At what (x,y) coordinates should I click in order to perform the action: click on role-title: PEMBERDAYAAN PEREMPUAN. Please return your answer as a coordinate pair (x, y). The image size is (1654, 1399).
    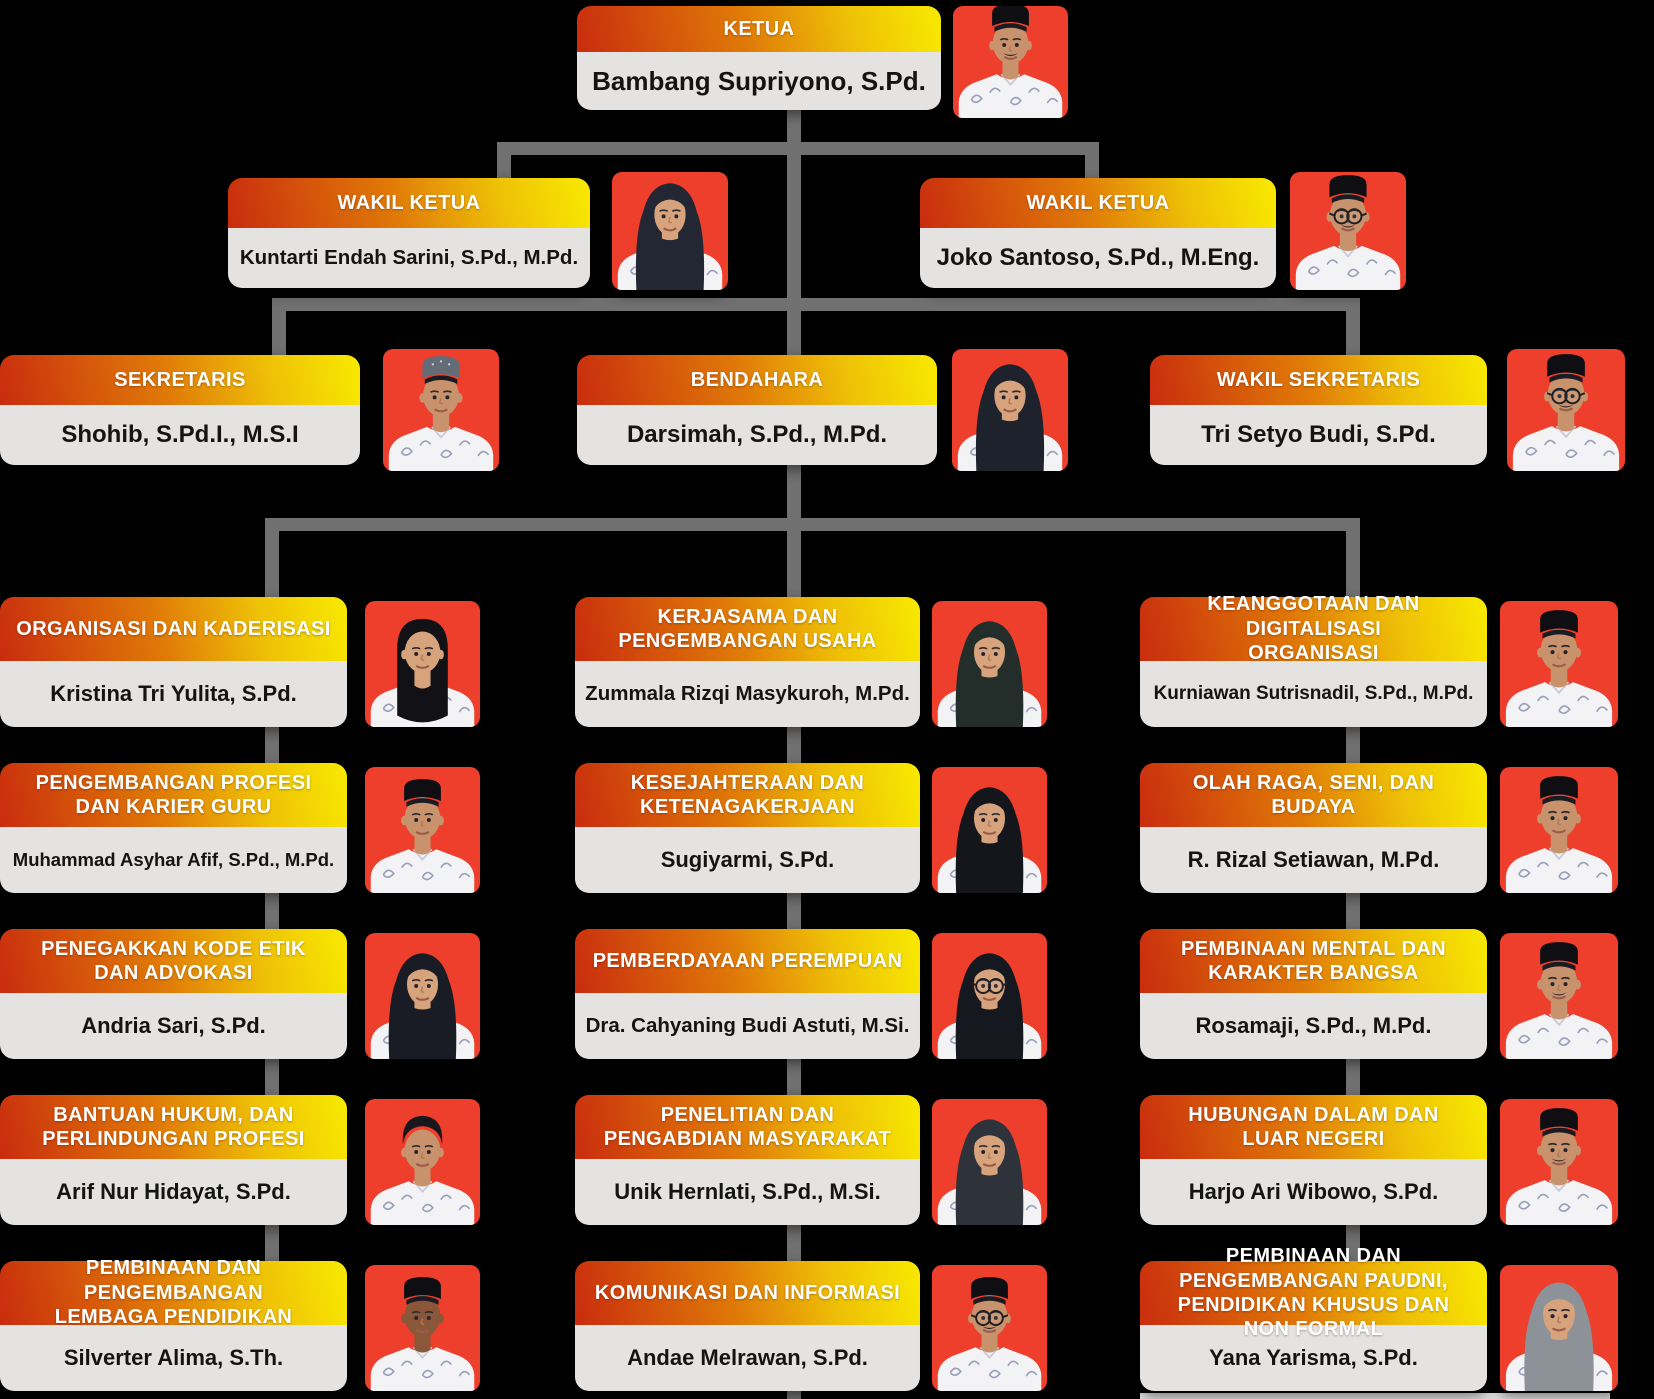
    Looking at the image, I should click on (747, 960).